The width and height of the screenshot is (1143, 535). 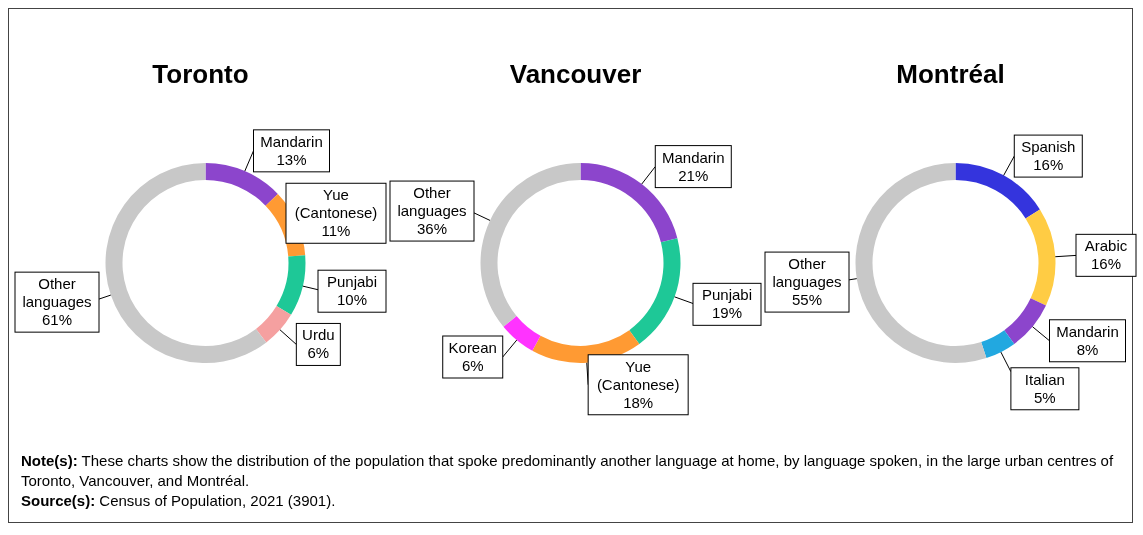 What do you see at coordinates (472, 347) in the screenshot?
I see `slice-label: Korean` at bounding box center [472, 347].